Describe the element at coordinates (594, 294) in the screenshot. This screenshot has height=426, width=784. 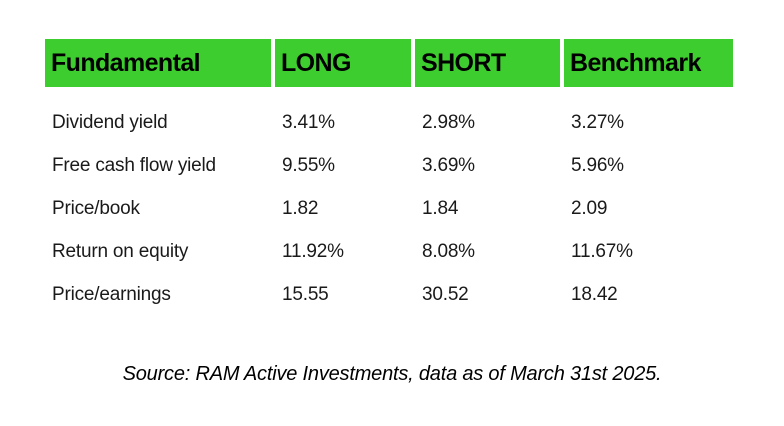
I see `cell-value: 18.42` at that location.